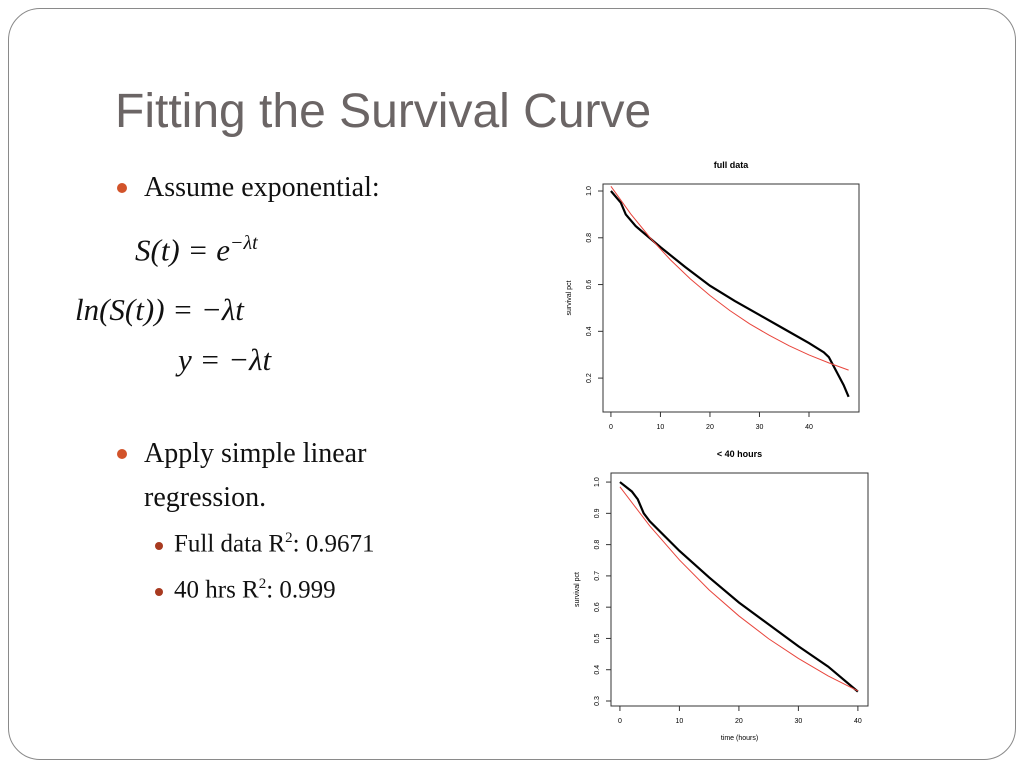  Describe the element at coordinates (301, 590) in the screenshot. I see `bullet-text: : 0.999` at that location.